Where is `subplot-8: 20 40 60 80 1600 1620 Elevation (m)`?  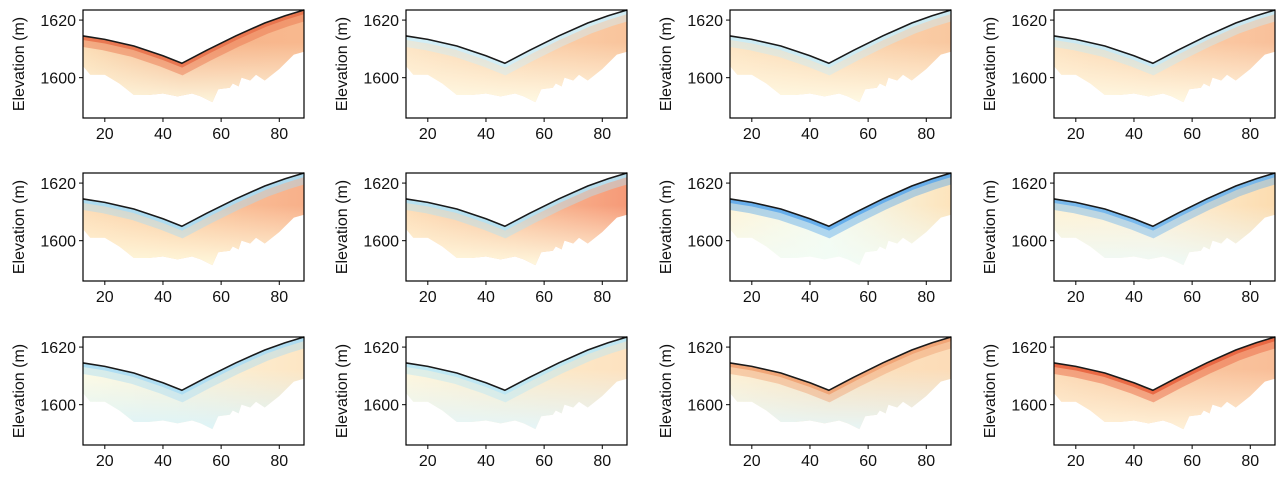 subplot-8: 20 40 60 80 1600 1620 Elevation (m) is located at coordinates (1129, 239).